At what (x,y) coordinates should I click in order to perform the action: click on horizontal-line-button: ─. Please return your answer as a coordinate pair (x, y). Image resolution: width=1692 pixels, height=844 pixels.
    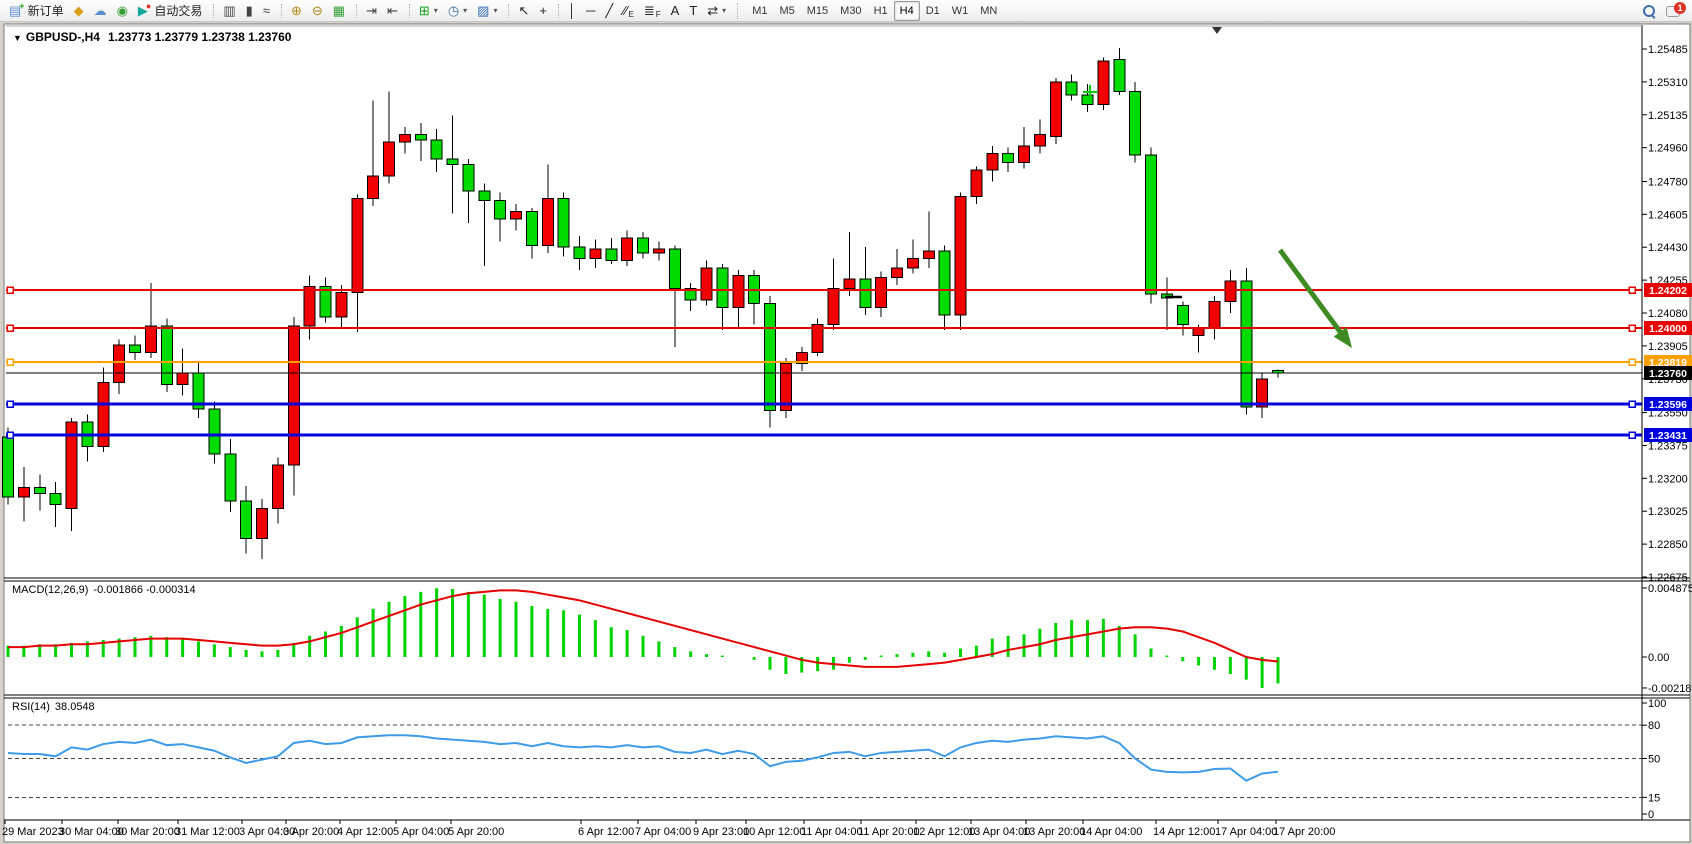
    Looking at the image, I should click on (590, 11).